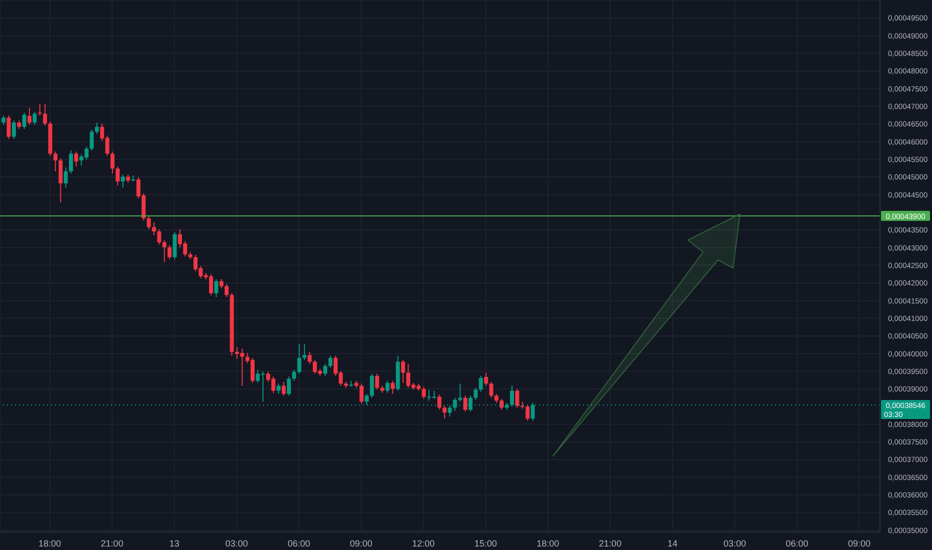 The width and height of the screenshot is (932, 550). What do you see at coordinates (174, 543) in the screenshot?
I see `x-tick-label: 13` at bounding box center [174, 543].